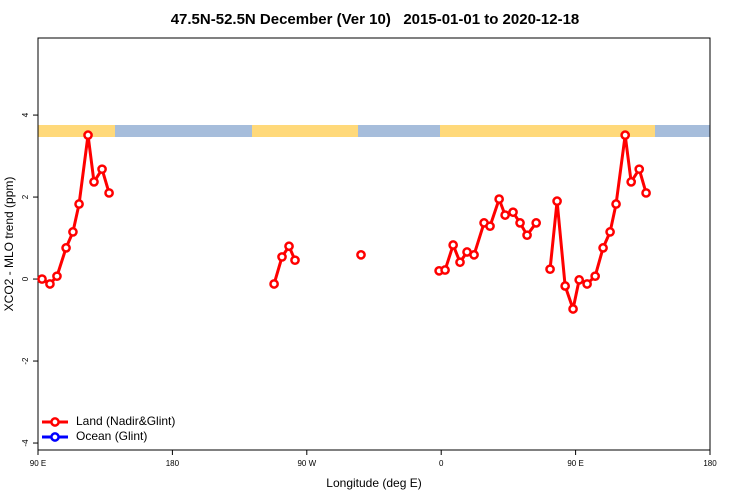 The width and height of the screenshot is (750, 500). What do you see at coordinates (9, 244) in the screenshot?
I see `y-axis-label: XCO2 - MLO trend (ppm)` at bounding box center [9, 244].